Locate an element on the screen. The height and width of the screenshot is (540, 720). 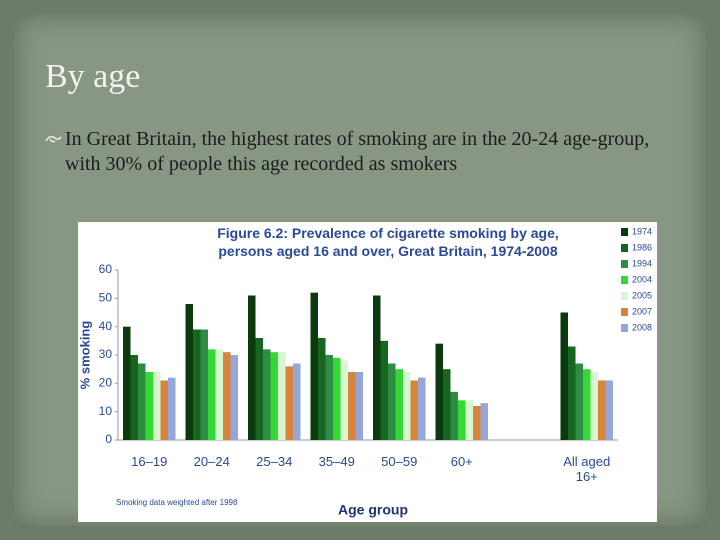
y-tick-label: 50 is located at coordinates (106, 298).